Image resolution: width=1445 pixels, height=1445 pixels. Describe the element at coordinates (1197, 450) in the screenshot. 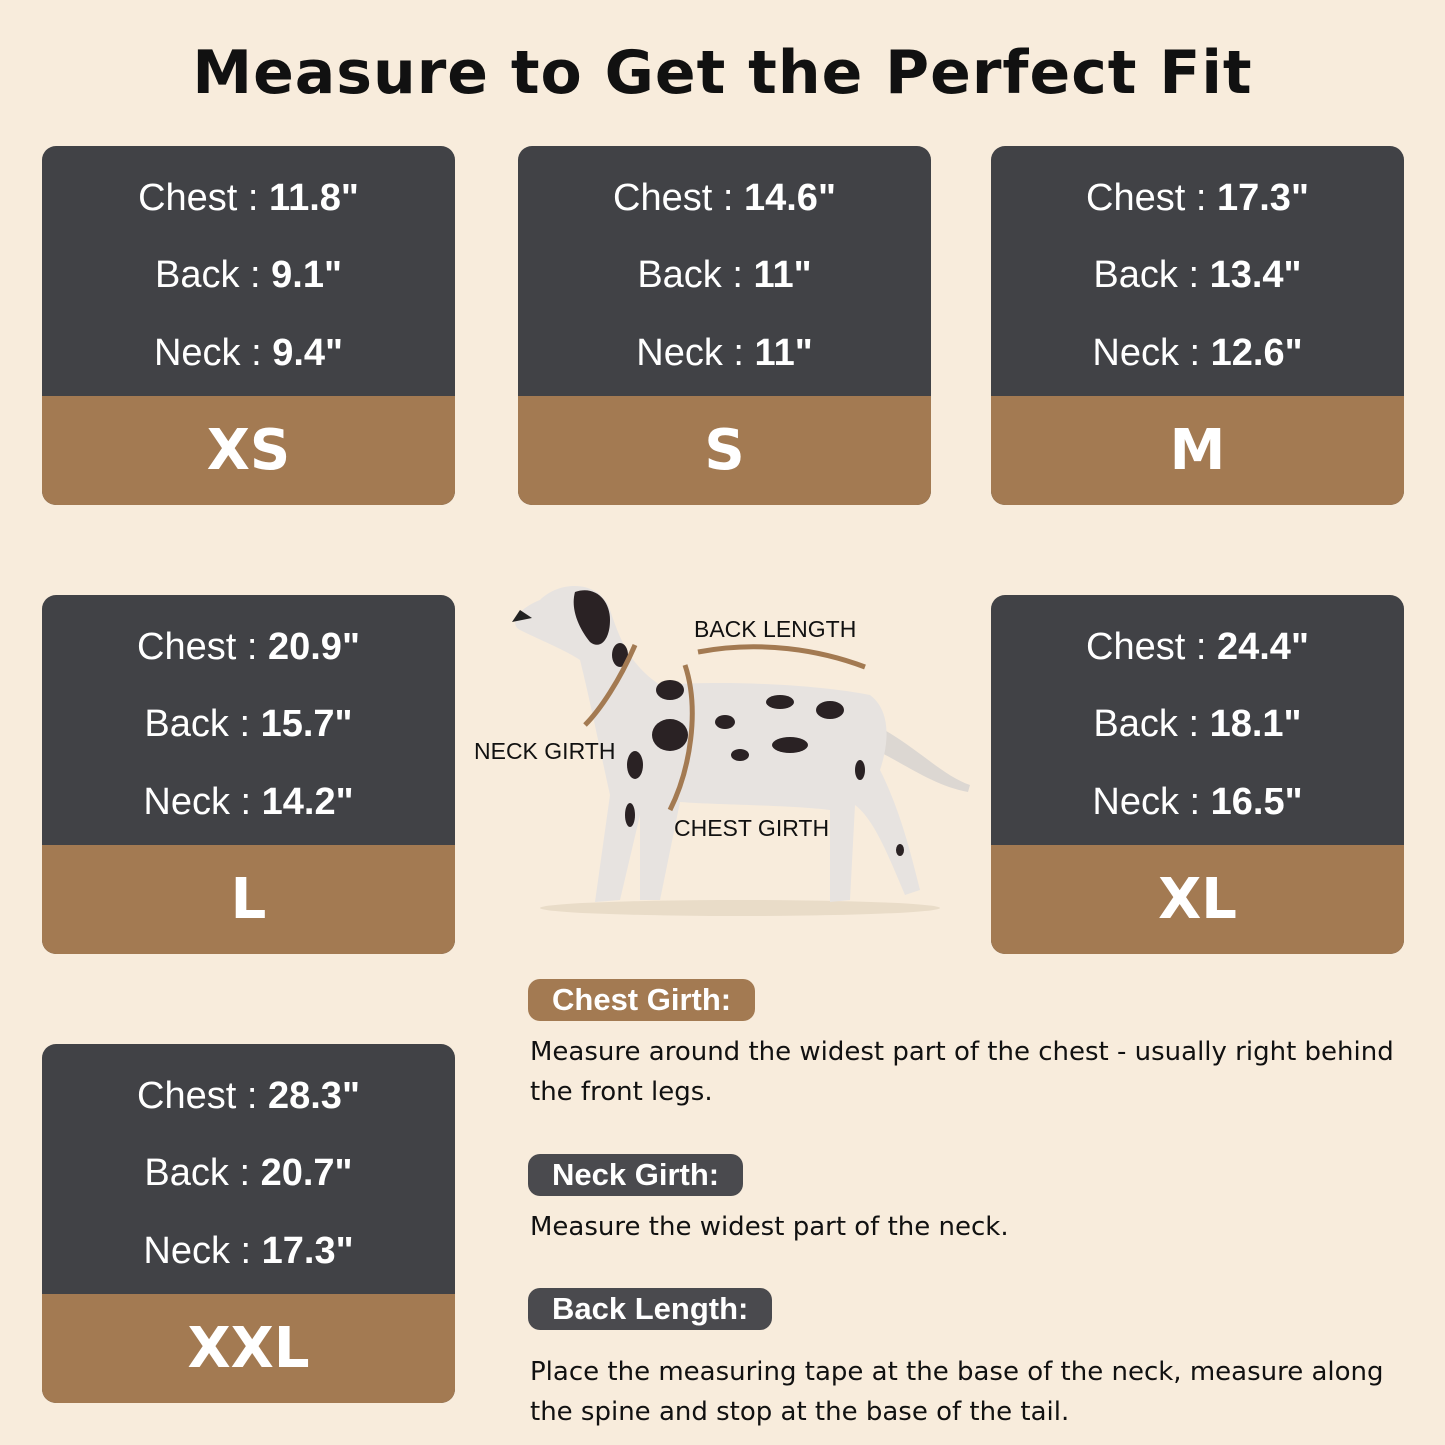

I see `size-label: M` at that location.